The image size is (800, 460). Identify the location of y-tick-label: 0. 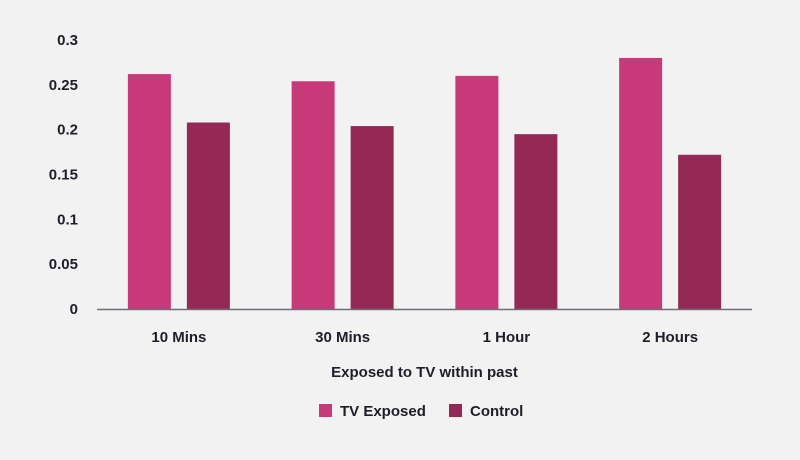
(74, 309).